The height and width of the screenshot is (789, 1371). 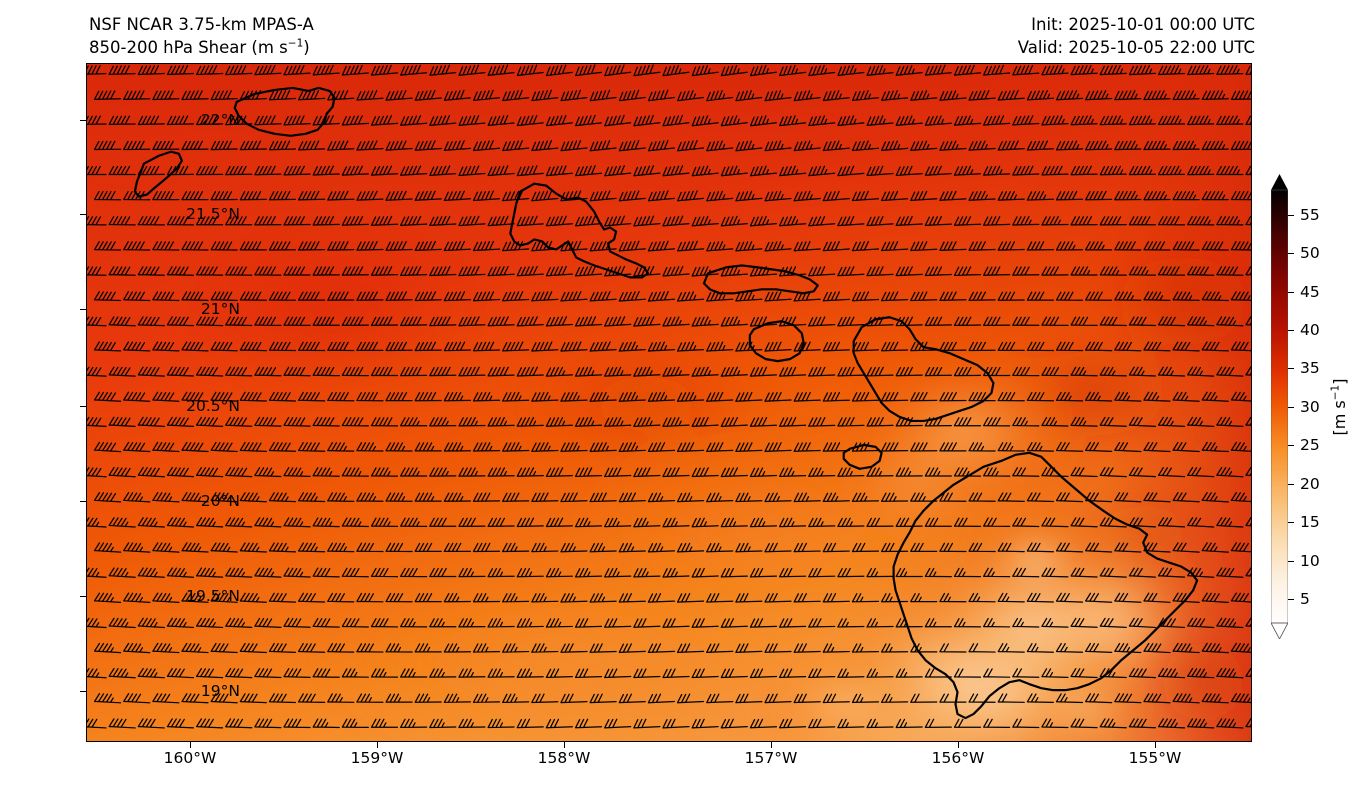 I want to click on x-tick-mark, so click(x=378, y=745).